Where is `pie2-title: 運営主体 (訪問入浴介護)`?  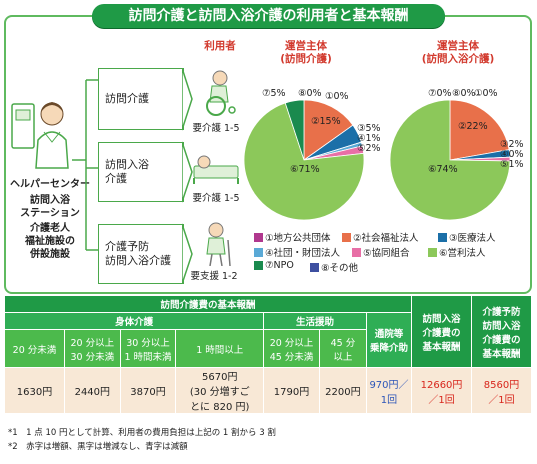 pie2-title: 運営主体 (訪問入浴介護) is located at coordinates (458, 53).